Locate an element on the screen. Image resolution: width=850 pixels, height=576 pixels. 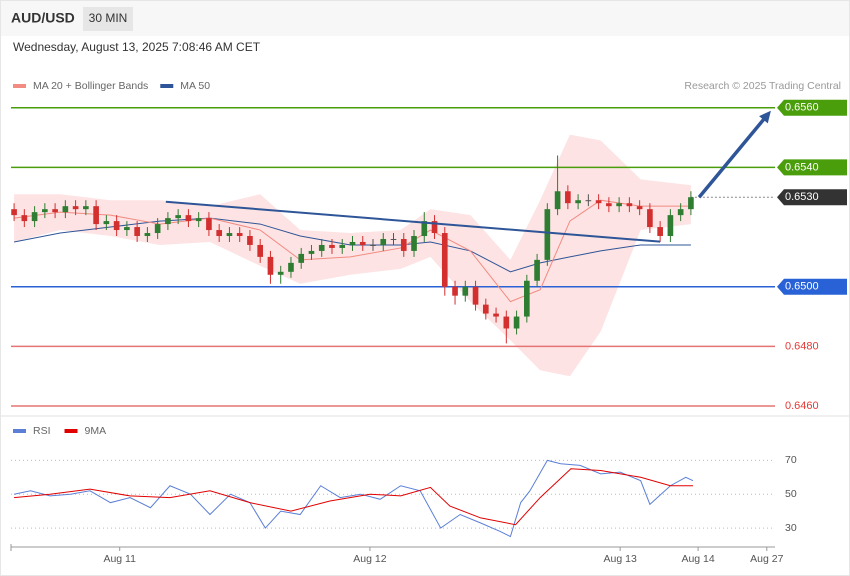
price-label: 0.6540 is located at coordinates (802, 167).